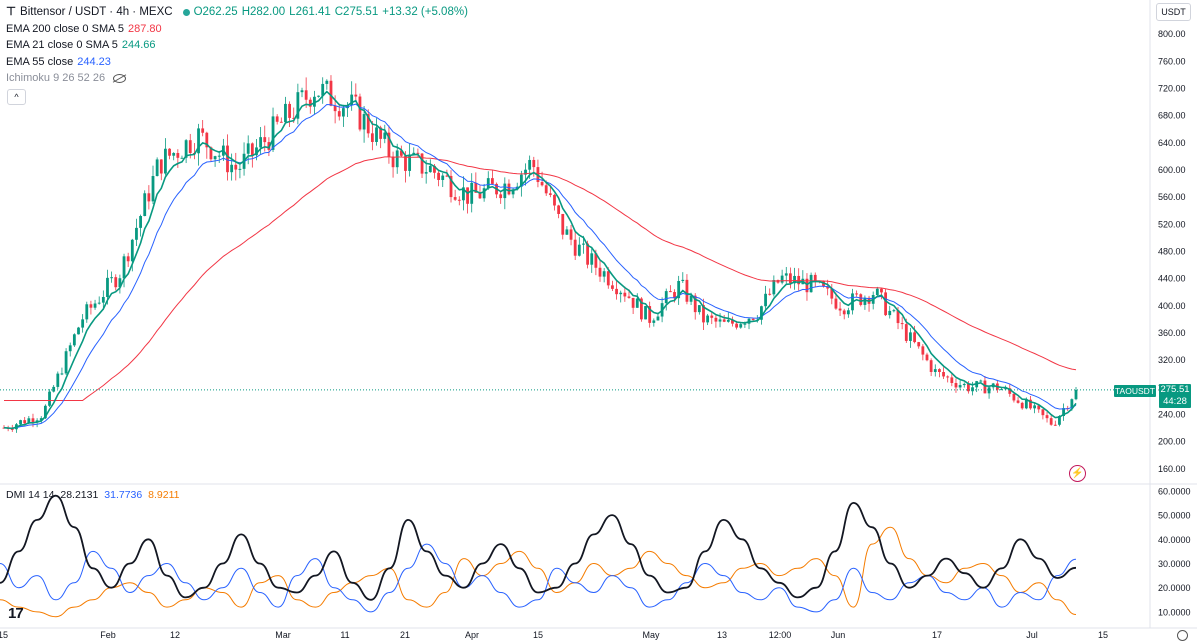 This screenshot has width=1197, height=644. What do you see at coordinates (538, 572) in the screenshot?
I see `dmi-minus-line` at bounding box center [538, 572].